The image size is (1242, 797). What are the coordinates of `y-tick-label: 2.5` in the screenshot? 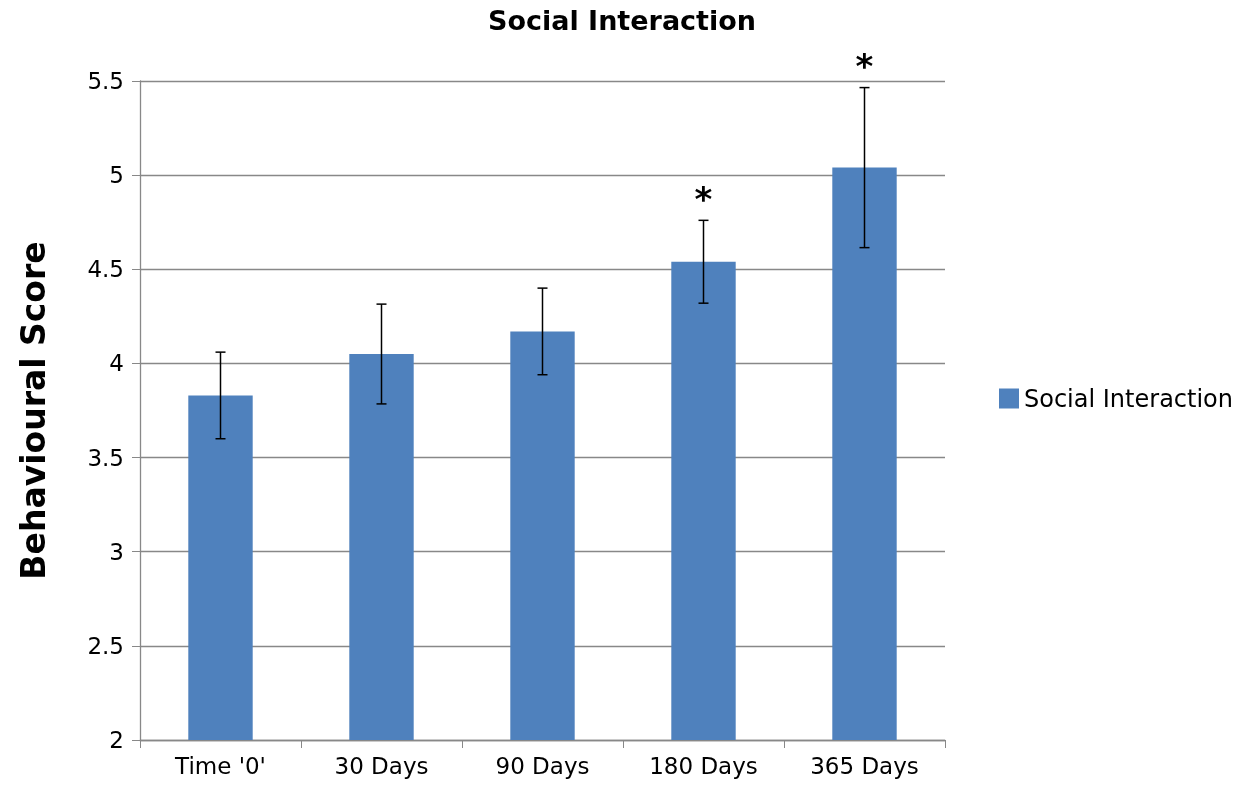 It's located at (105, 645).